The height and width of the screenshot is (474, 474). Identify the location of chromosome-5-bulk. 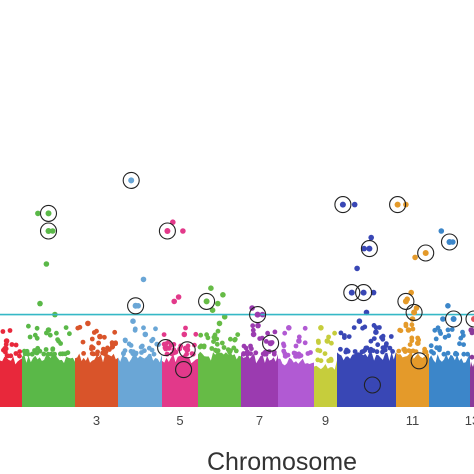
(180, 380).